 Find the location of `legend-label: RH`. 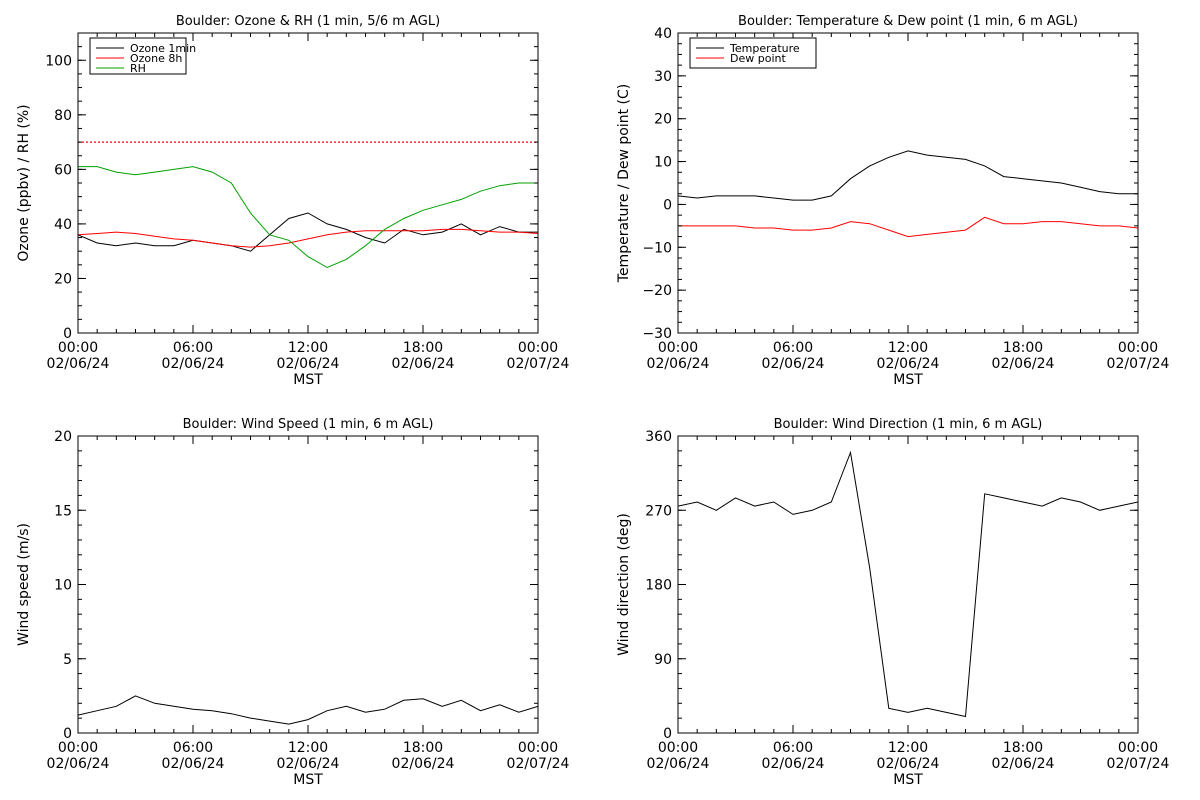

legend-label: RH is located at coordinates (138, 68).